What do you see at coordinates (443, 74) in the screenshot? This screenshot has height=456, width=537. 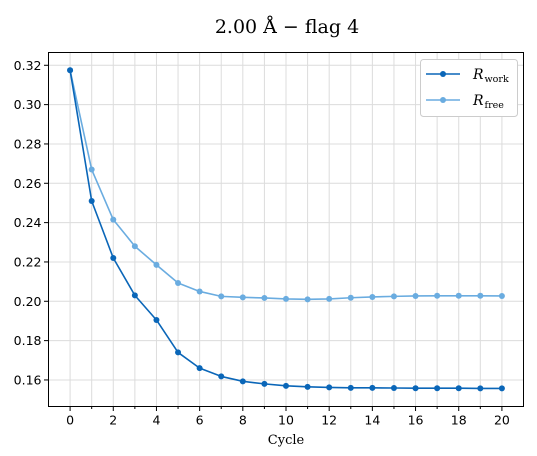 I see `legend-swatch-marker-r-work` at bounding box center [443, 74].